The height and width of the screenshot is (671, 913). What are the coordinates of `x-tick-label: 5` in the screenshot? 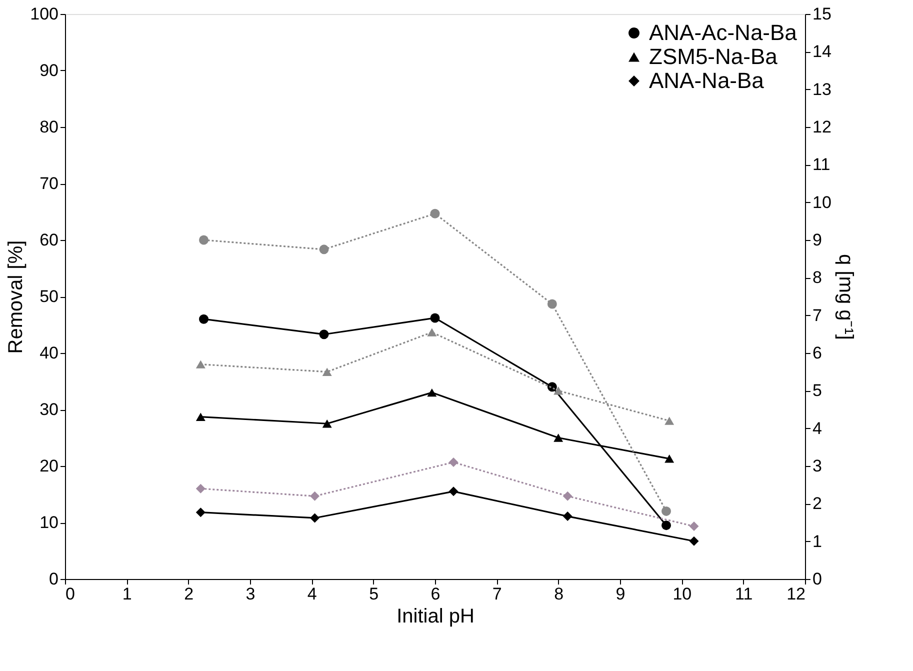 It's located at (374, 594).